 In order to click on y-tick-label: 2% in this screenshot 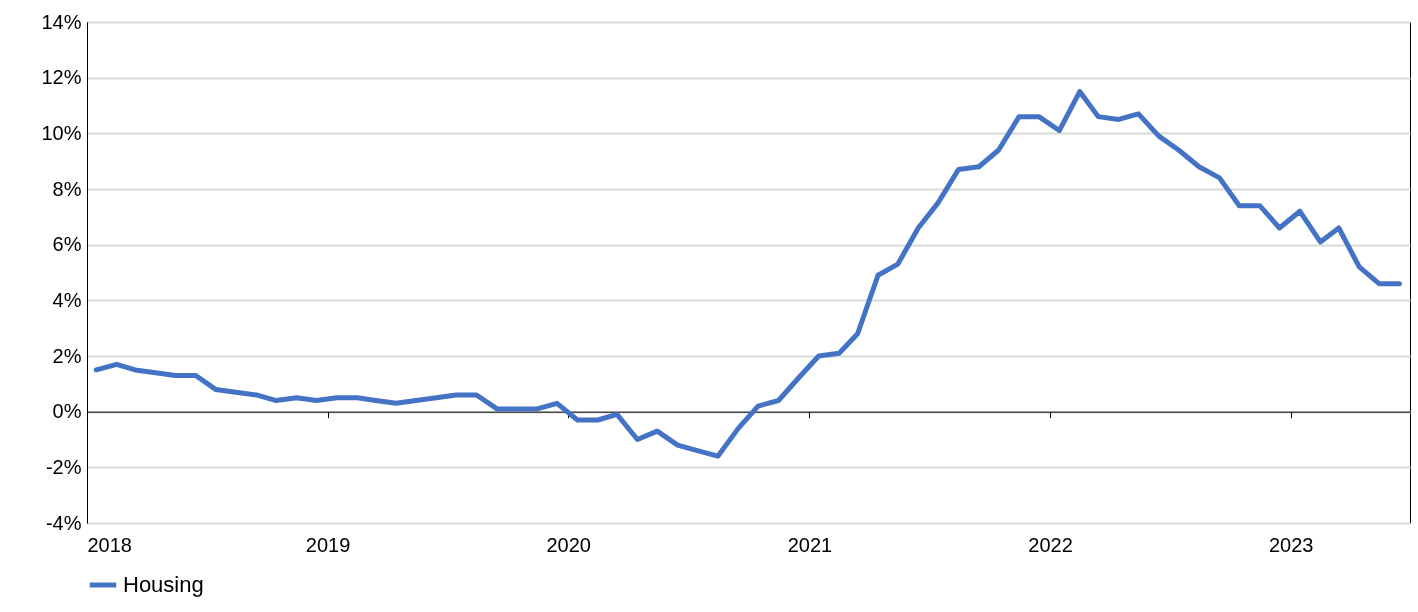, I will do `click(67, 355)`.